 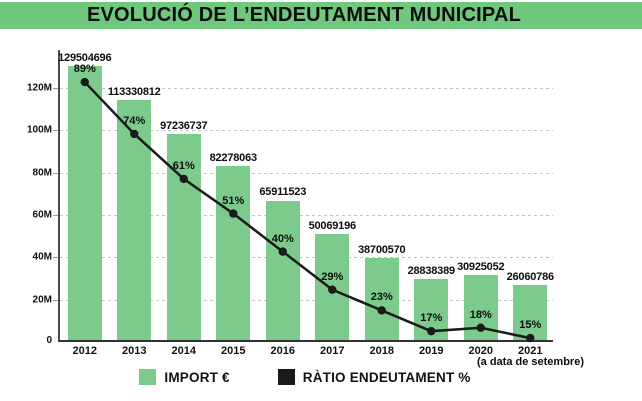 What do you see at coordinates (431, 270) in the screenshot?
I see `bar-value-label: 28838389` at bounding box center [431, 270].